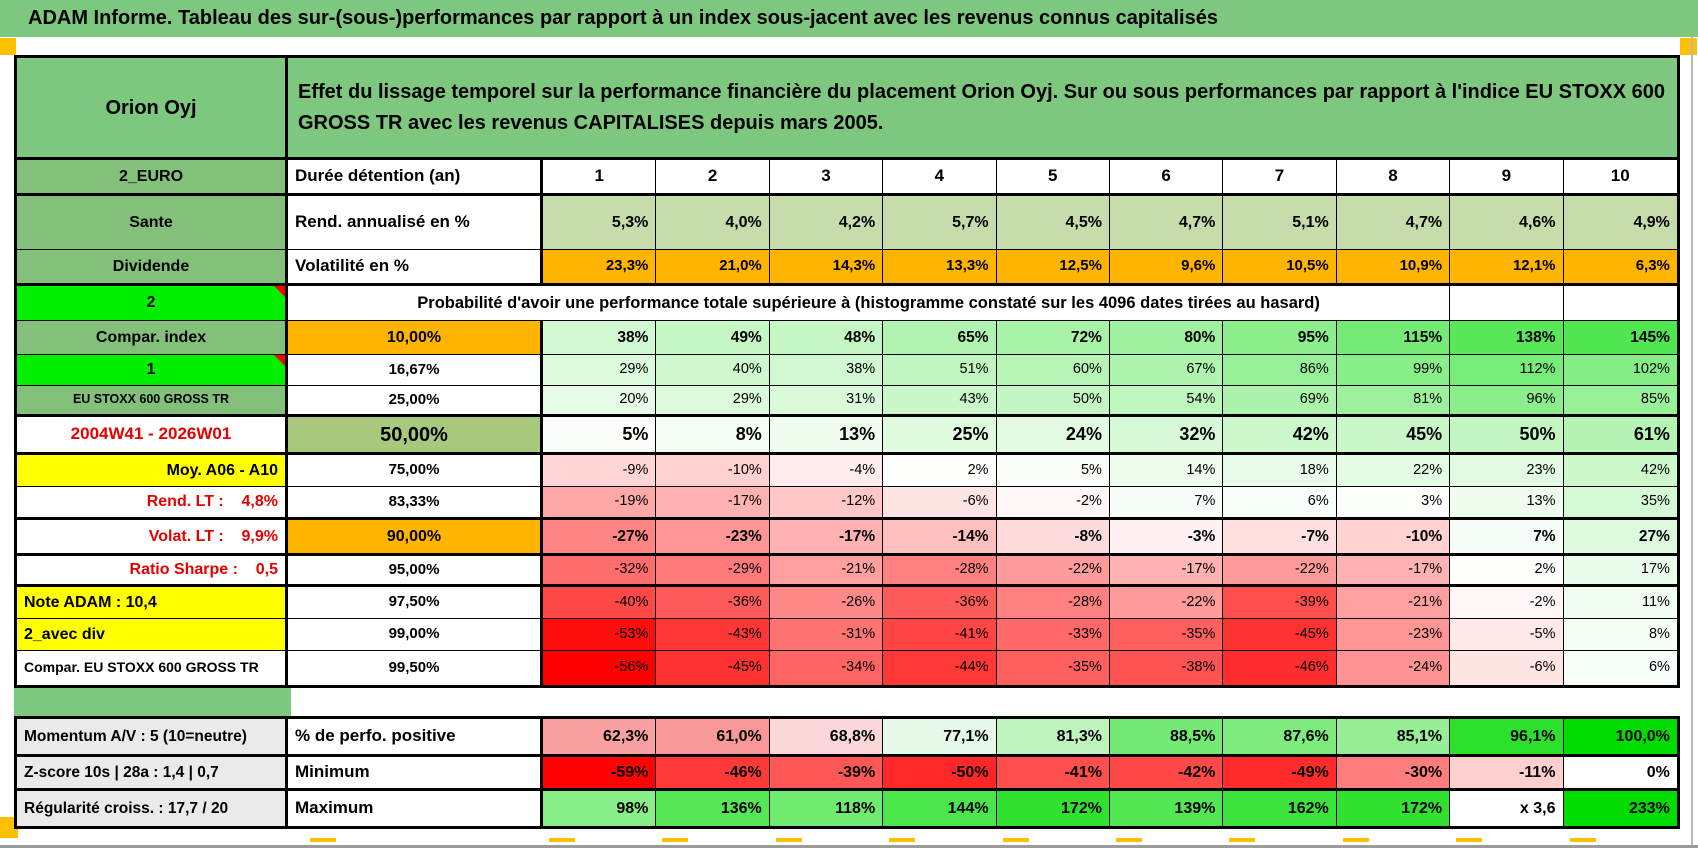 The image size is (1698, 848). I want to click on row-label-p95: 95,00%, so click(415, 571).